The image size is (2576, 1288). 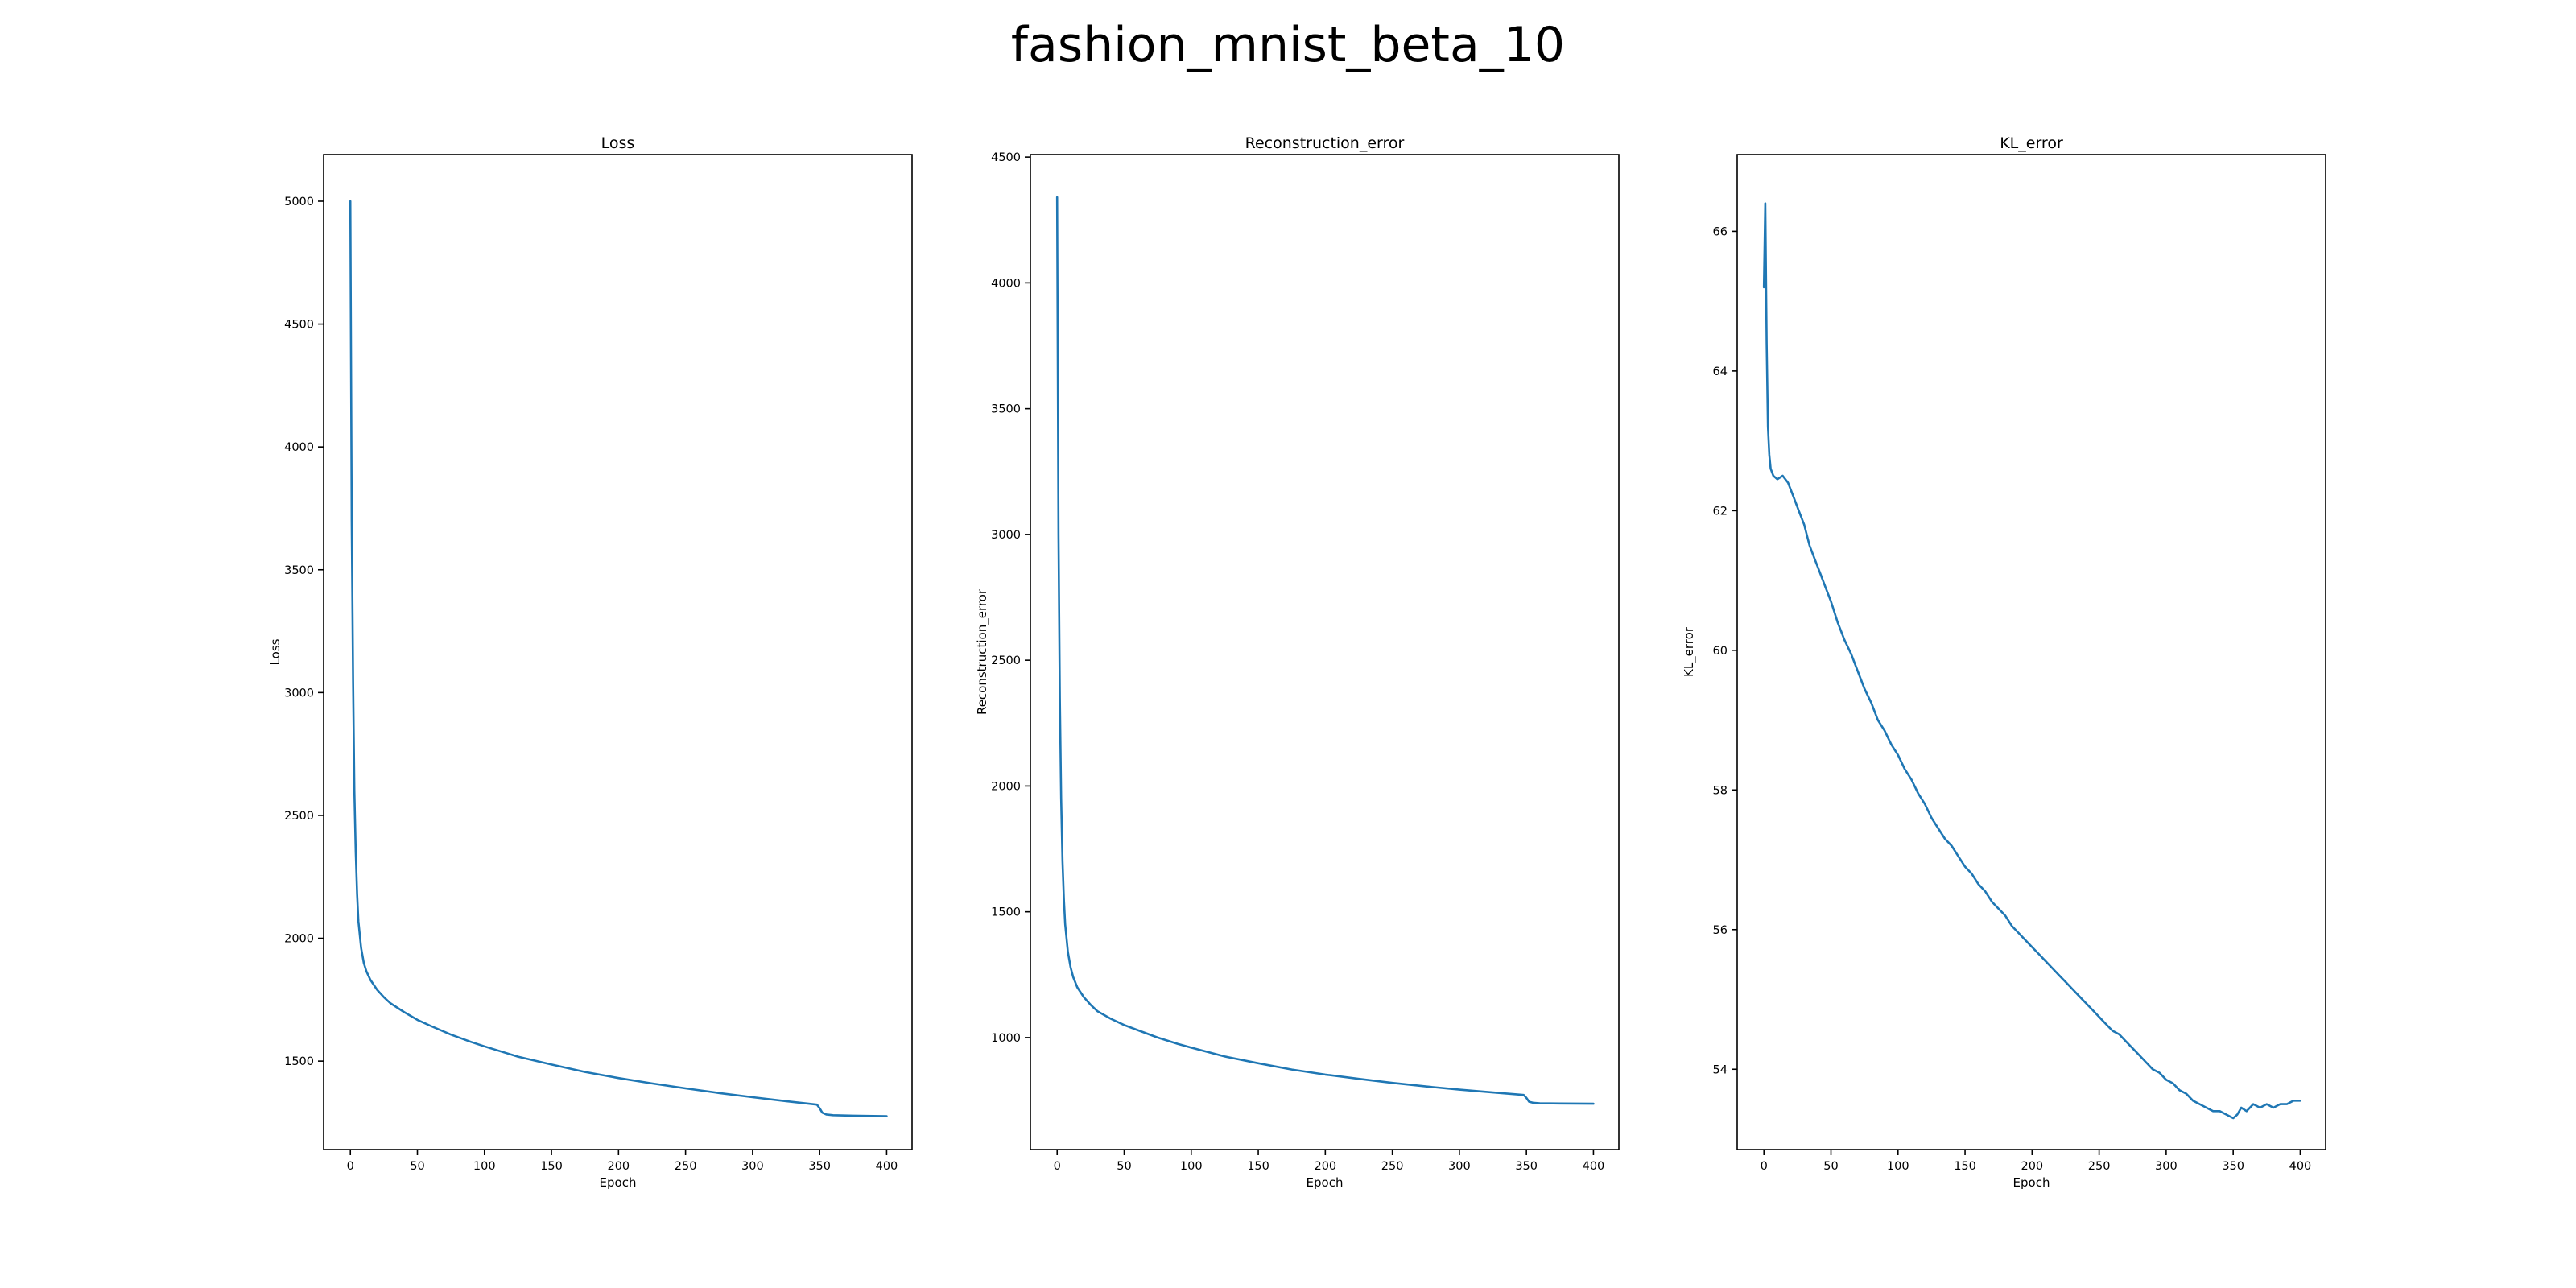 What do you see at coordinates (1006, 1038) in the screenshot?
I see `y-tick-label: 1000` at bounding box center [1006, 1038].